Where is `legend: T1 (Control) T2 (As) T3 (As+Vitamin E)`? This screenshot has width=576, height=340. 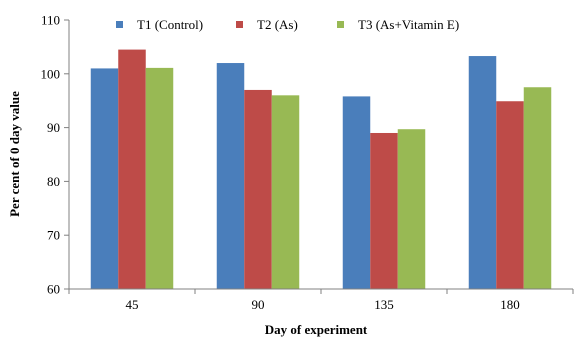 legend: T1 (Control) T2 (As) T3 (As+Vitamin E) is located at coordinates (287, 24).